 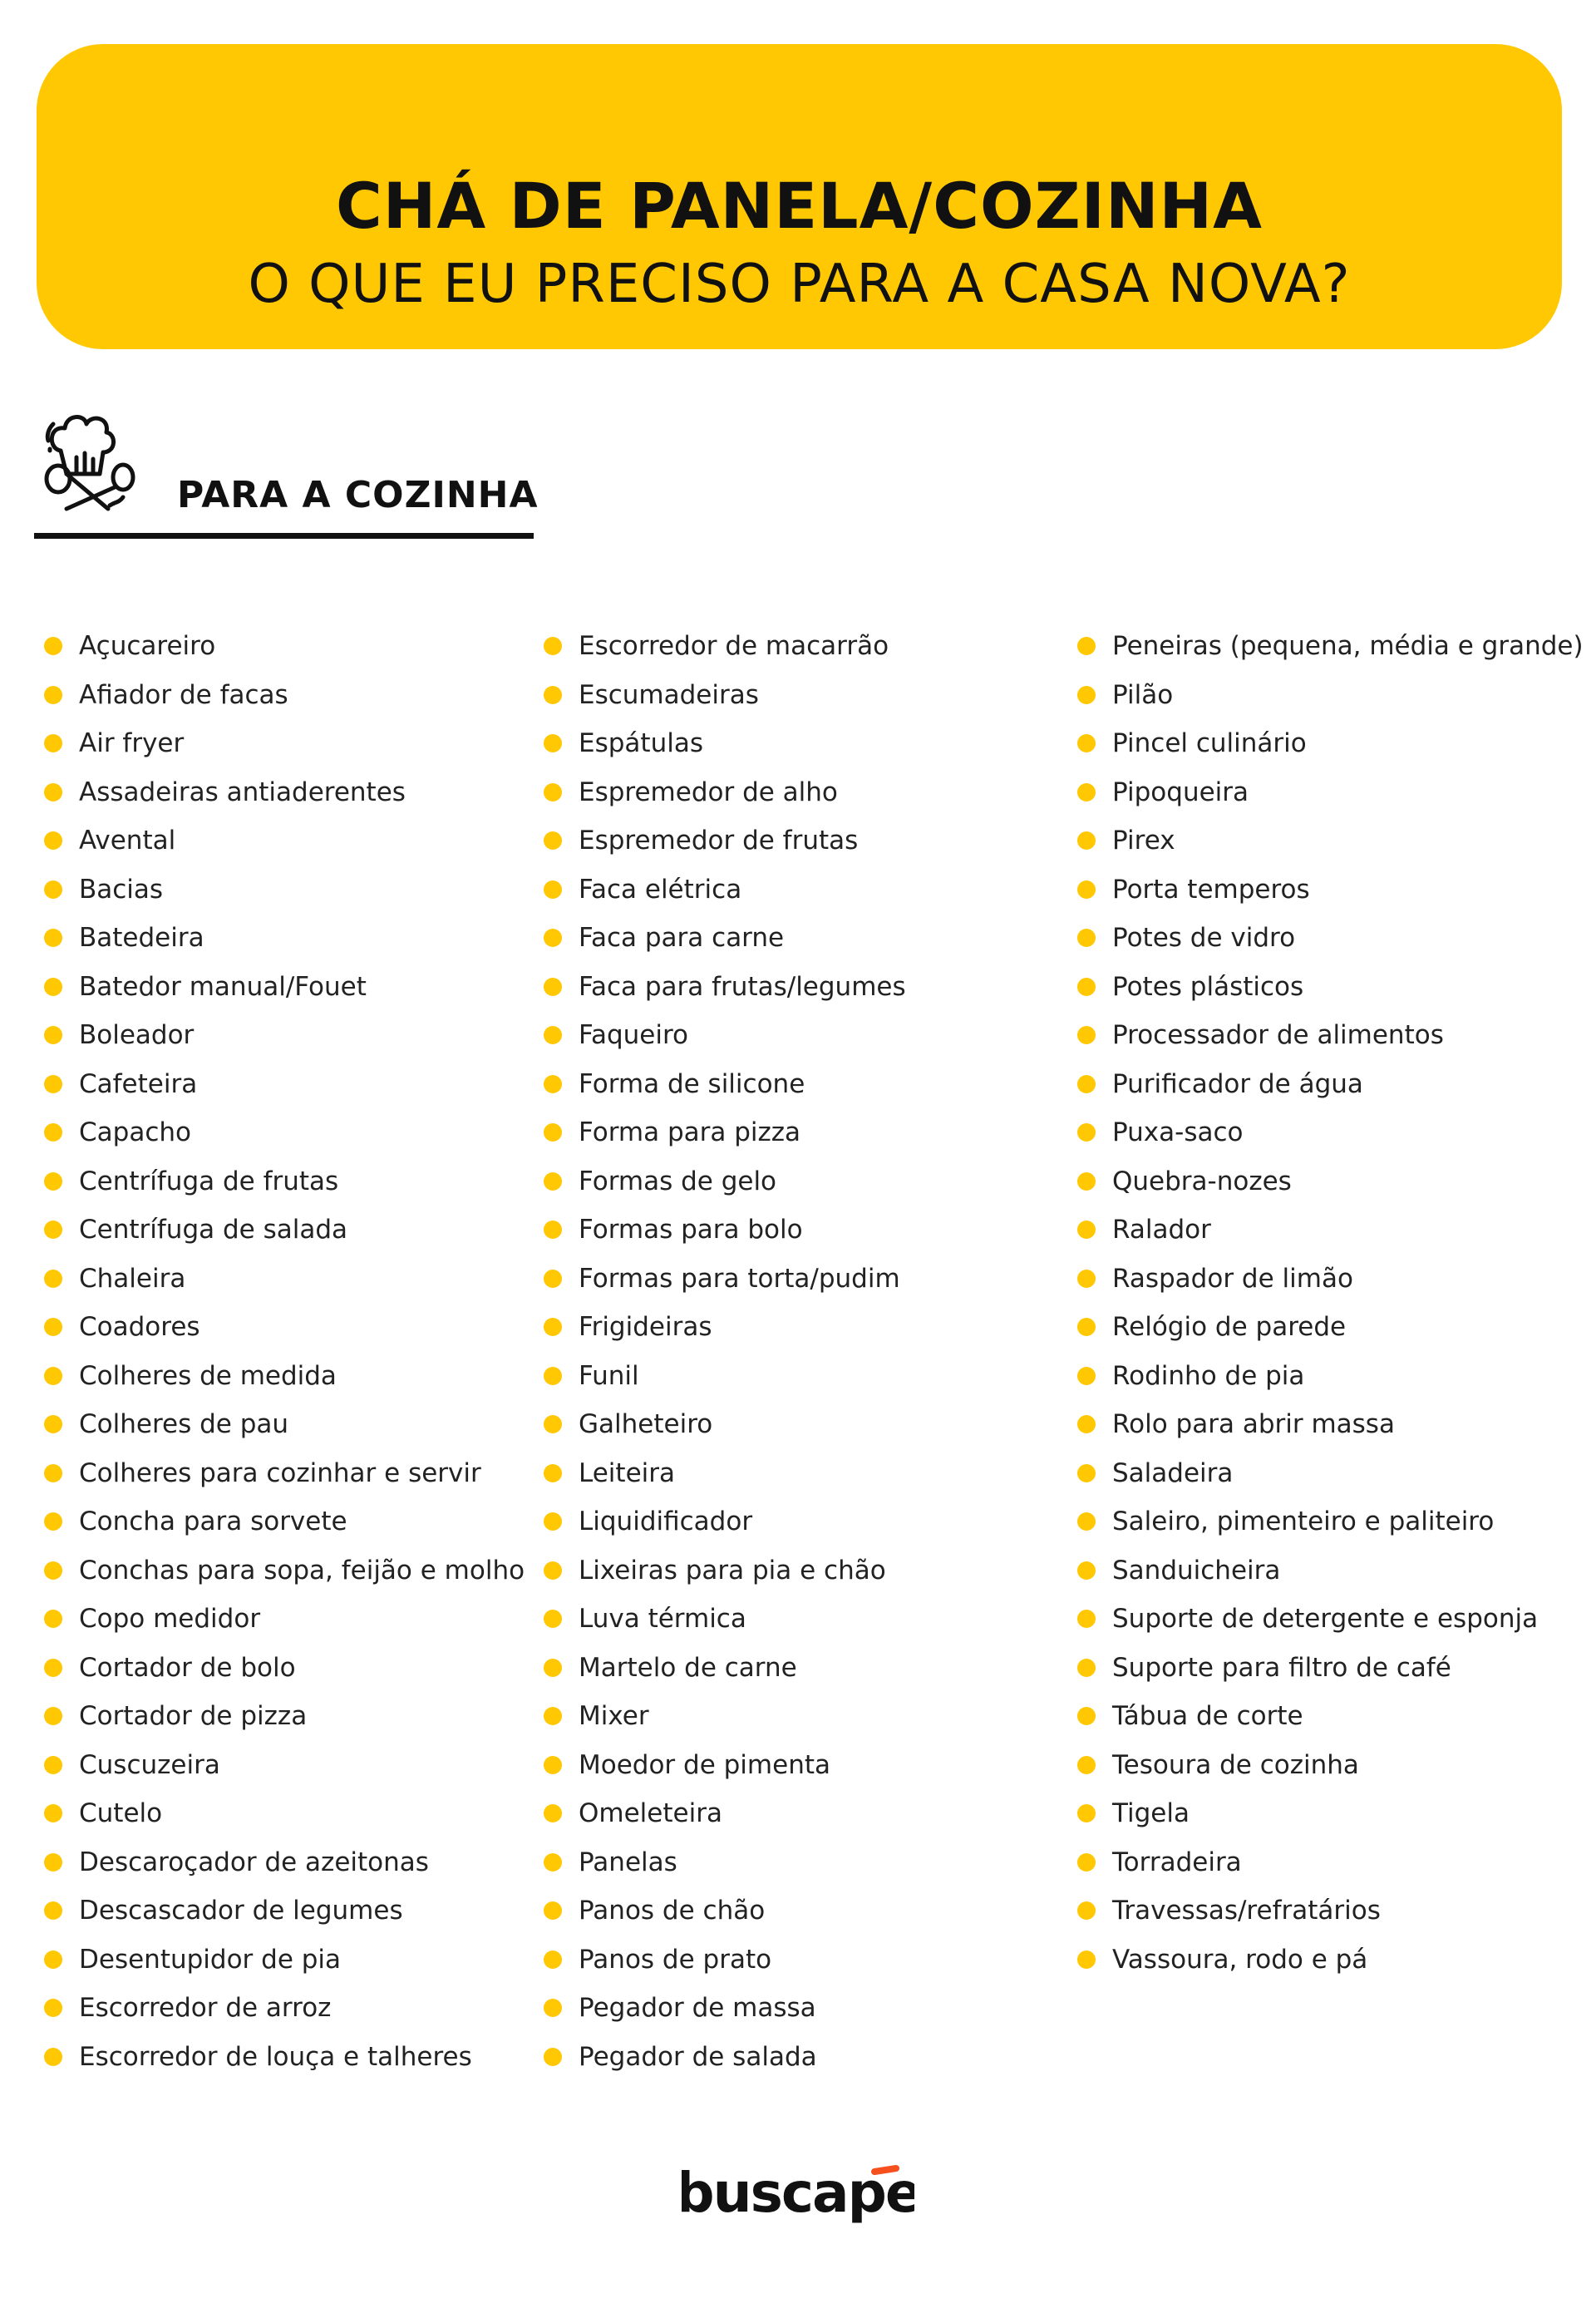 I want to click on list-item: Forma para pizza, so click(x=725, y=1132).